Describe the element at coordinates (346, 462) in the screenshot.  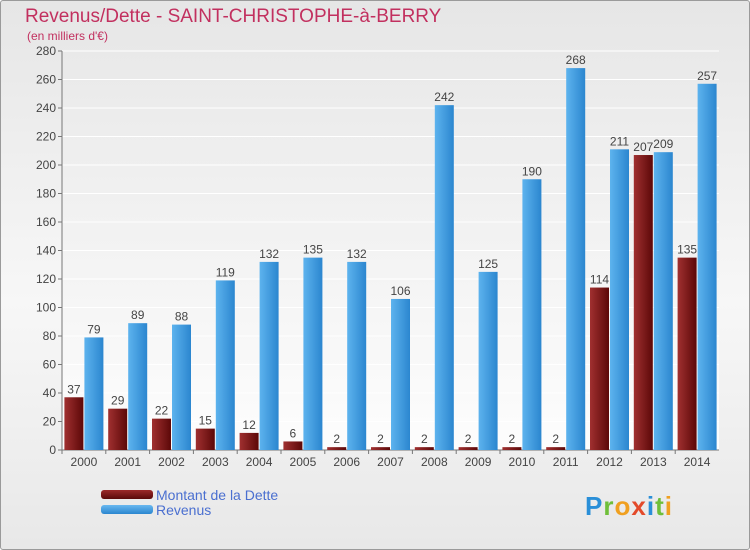
I see `x-tick-label-2006: 2006` at that location.